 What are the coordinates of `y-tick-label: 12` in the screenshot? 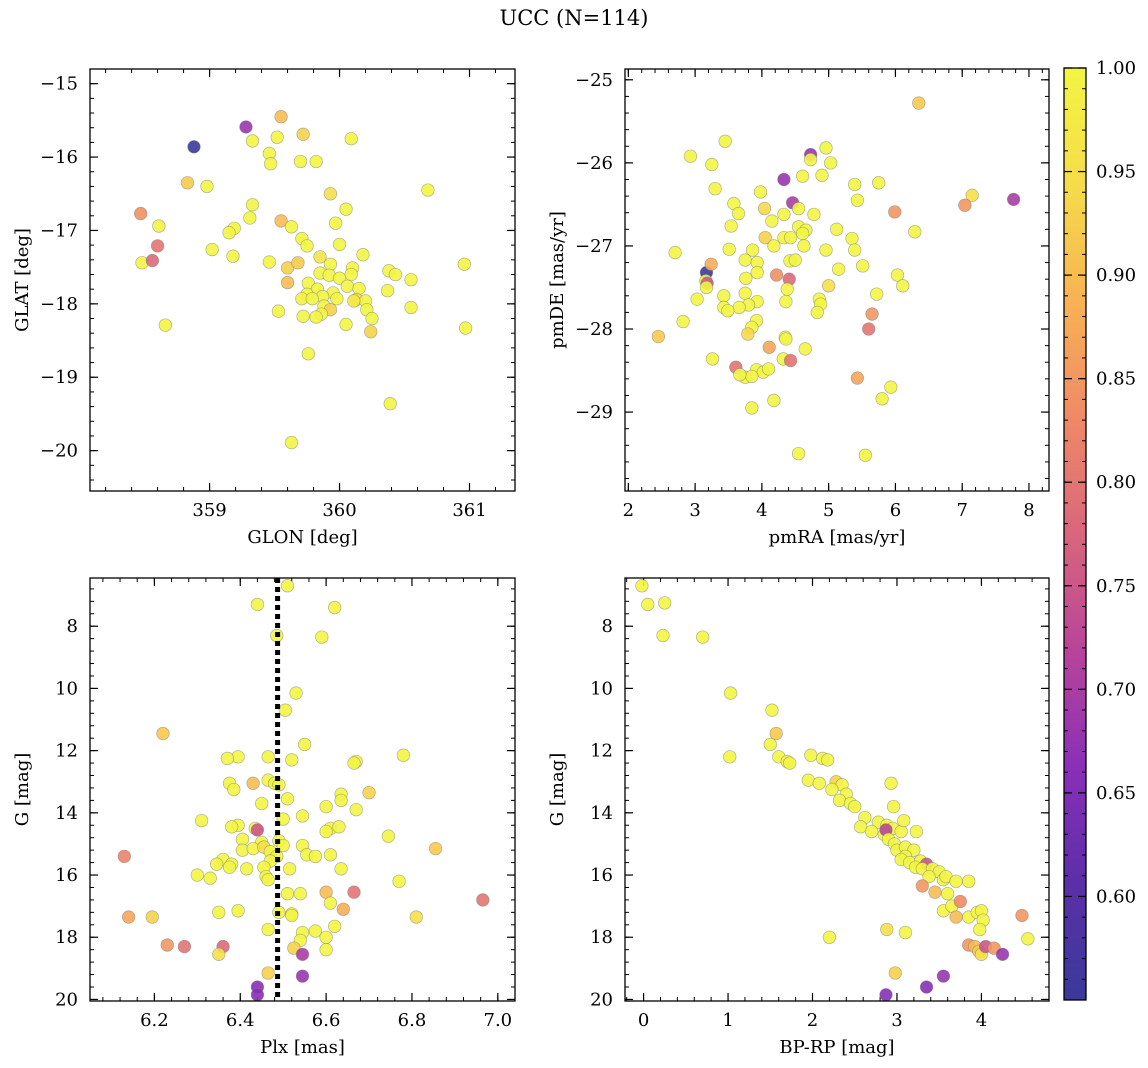 It's located at (66, 751).